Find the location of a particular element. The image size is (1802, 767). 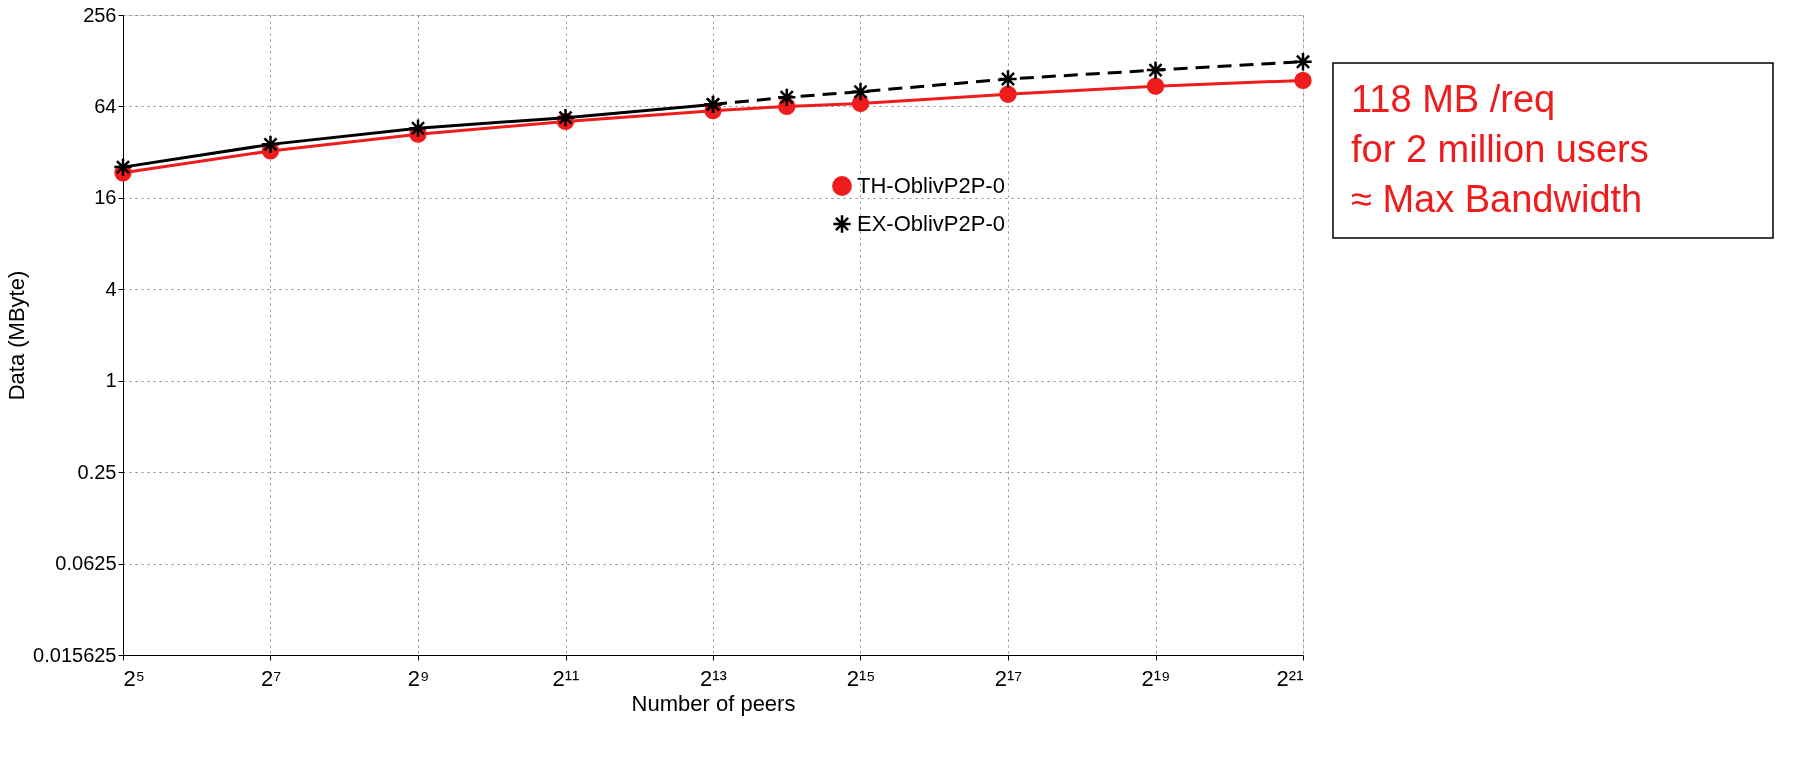

x-tick-label: 2⁷ is located at coordinates (271, 678).